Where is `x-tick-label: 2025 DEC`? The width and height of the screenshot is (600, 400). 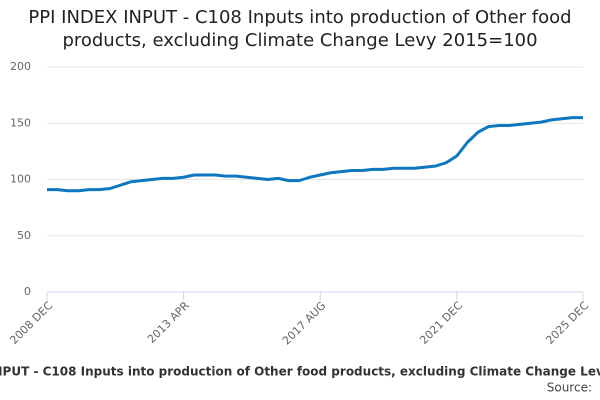
x-tick-label: 2025 DEC is located at coordinates (567, 323).